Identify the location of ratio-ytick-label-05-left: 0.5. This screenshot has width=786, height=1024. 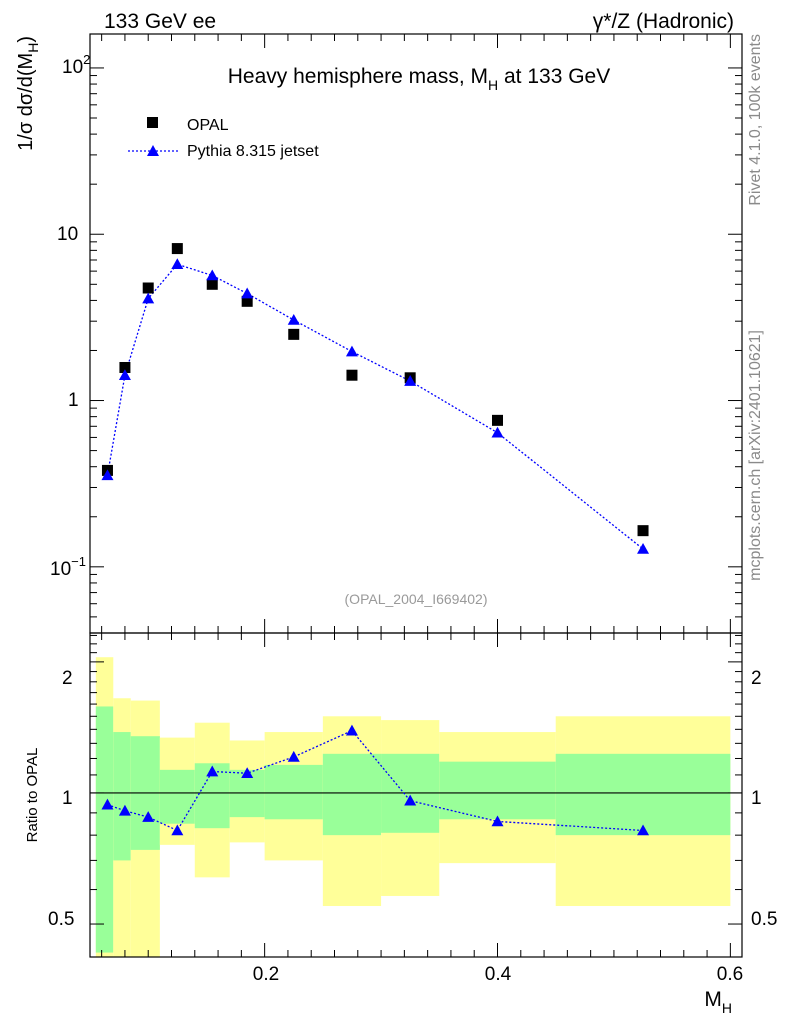
(61, 919).